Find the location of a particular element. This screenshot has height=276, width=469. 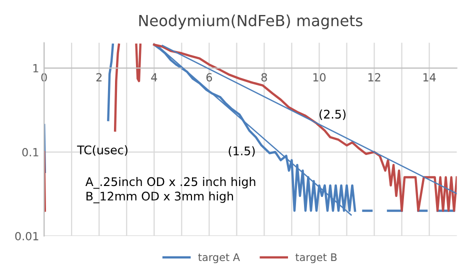

annotation: B_12mm OD x 3mm high is located at coordinates (160, 197).